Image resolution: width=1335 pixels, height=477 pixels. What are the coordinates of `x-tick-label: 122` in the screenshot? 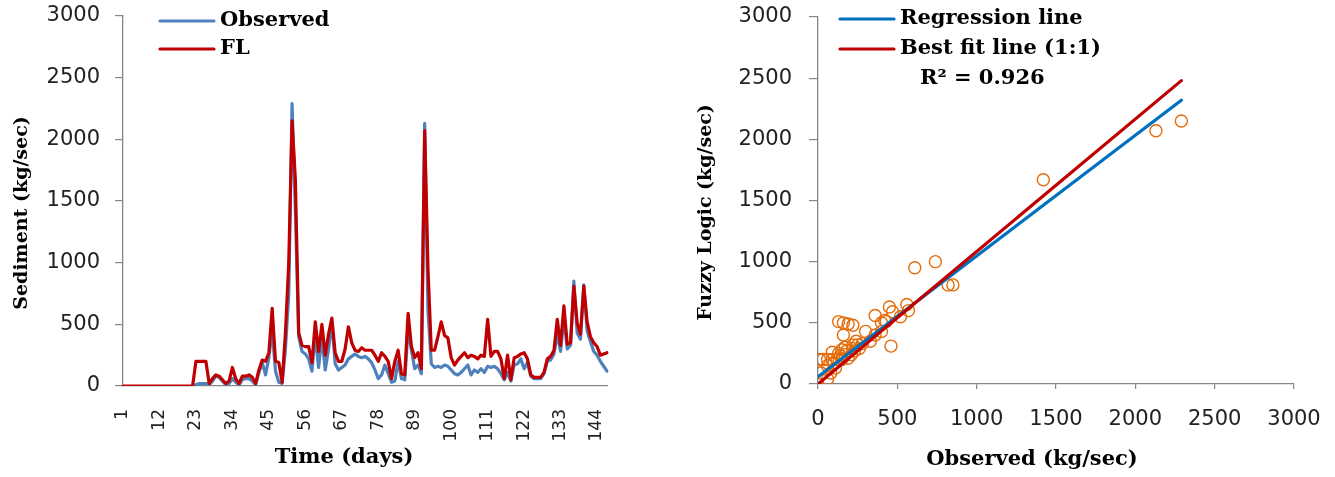 It's located at (522, 425).